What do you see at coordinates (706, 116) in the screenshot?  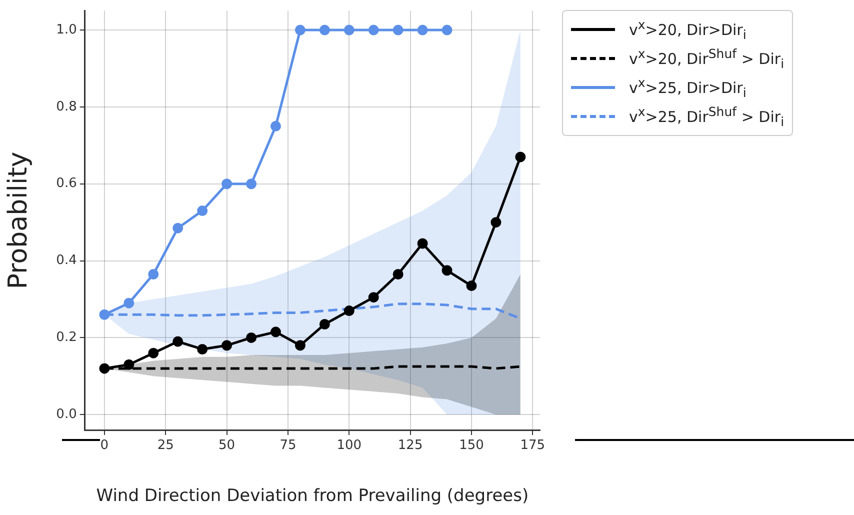 I see `legend-label: v$^{x}$>25, Dir$^{Shuf}$ > Dir$_{i}$` at bounding box center [706, 116].